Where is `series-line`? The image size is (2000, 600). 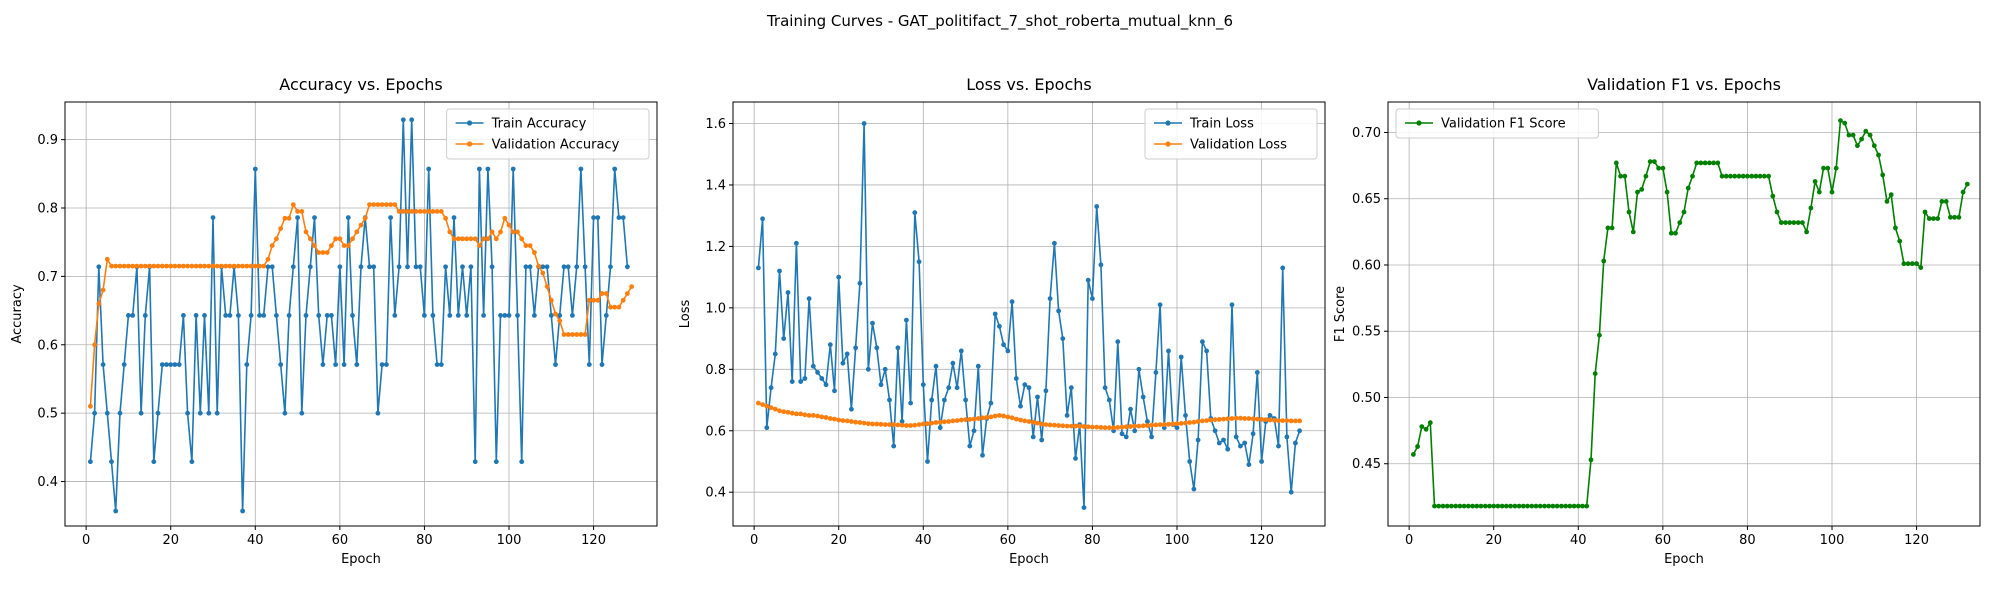
series-line is located at coordinates (1029, 415).